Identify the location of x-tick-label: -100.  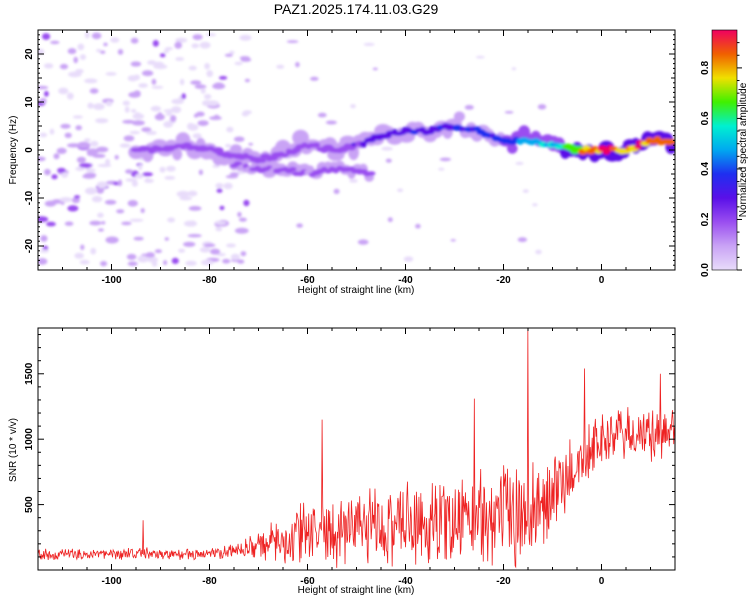
(111, 280).